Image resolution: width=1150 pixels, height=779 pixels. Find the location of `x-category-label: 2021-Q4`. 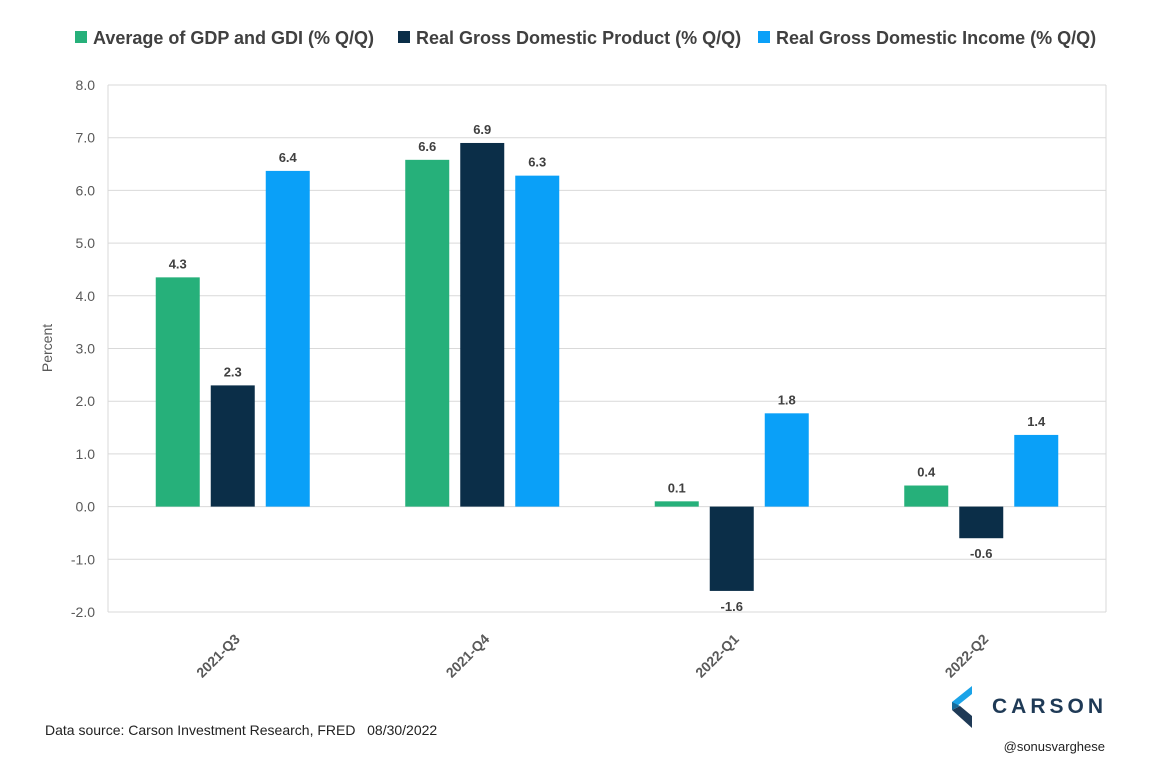

x-category-label: 2021-Q4 is located at coordinates (468, 656).